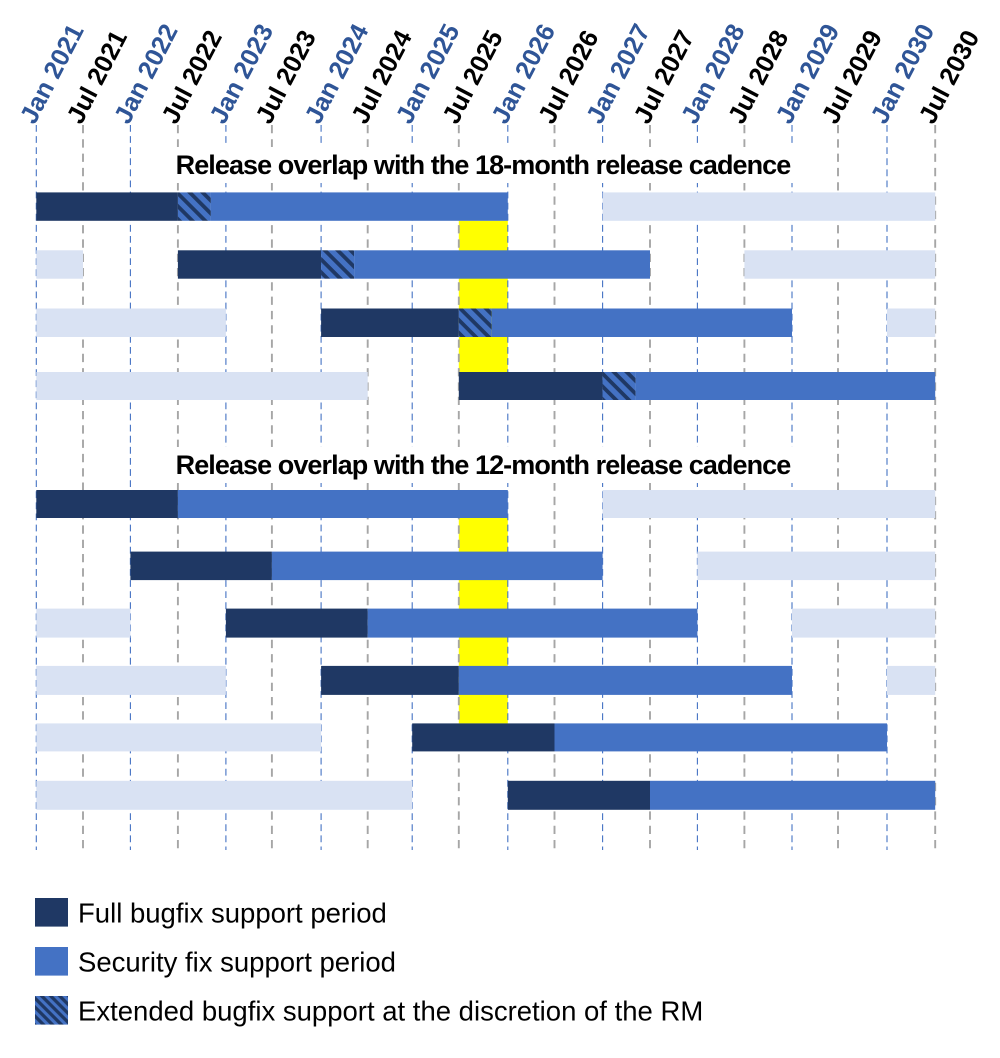 The height and width of the screenshot is (1058, 1000). I want to click on svg-text: Full bugfix support period, so click(232, 913).